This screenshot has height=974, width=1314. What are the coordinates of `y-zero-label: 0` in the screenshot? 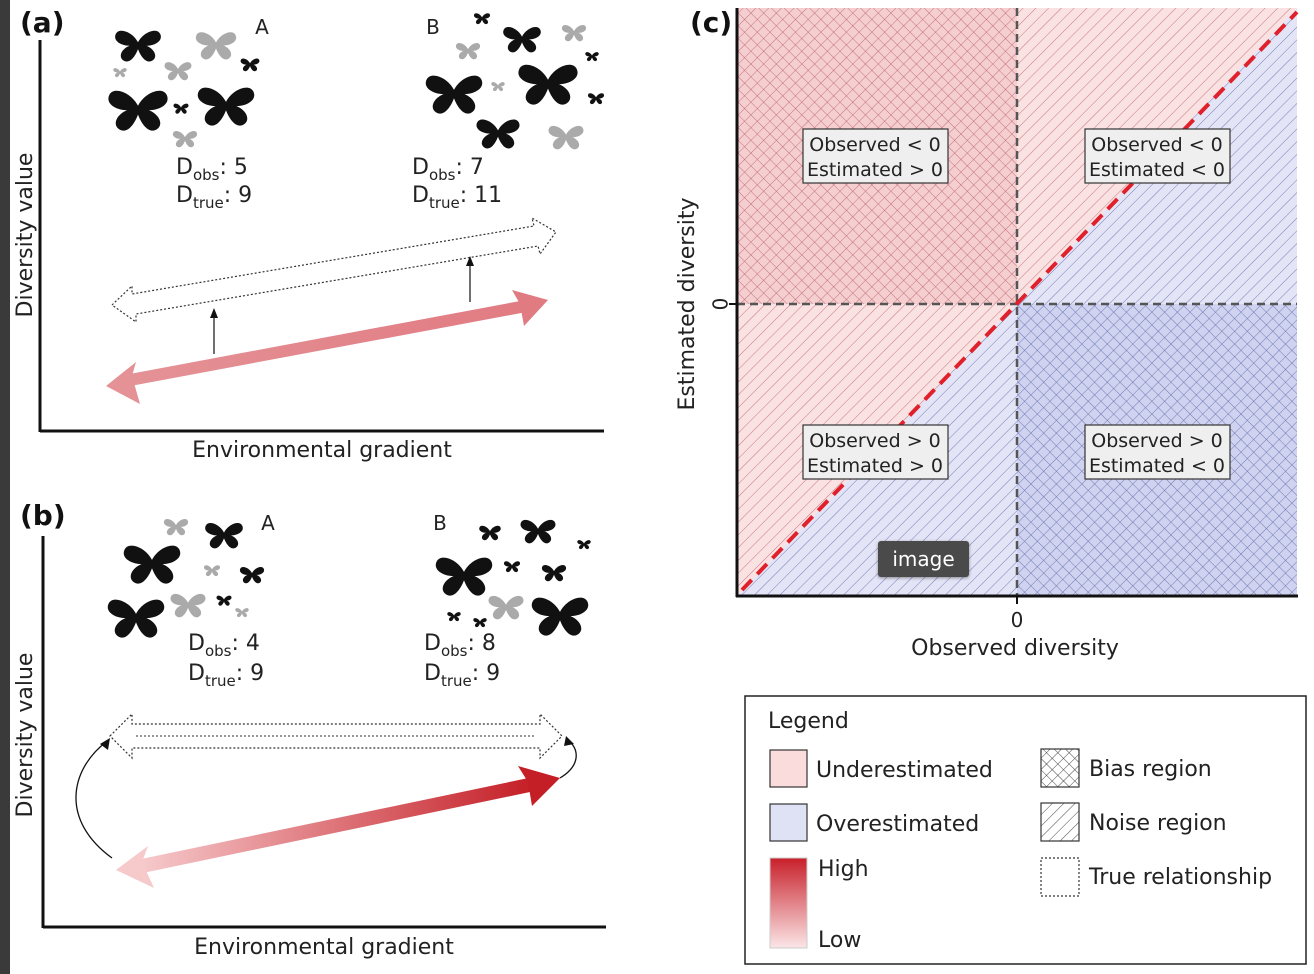 It's located at (721, 304).